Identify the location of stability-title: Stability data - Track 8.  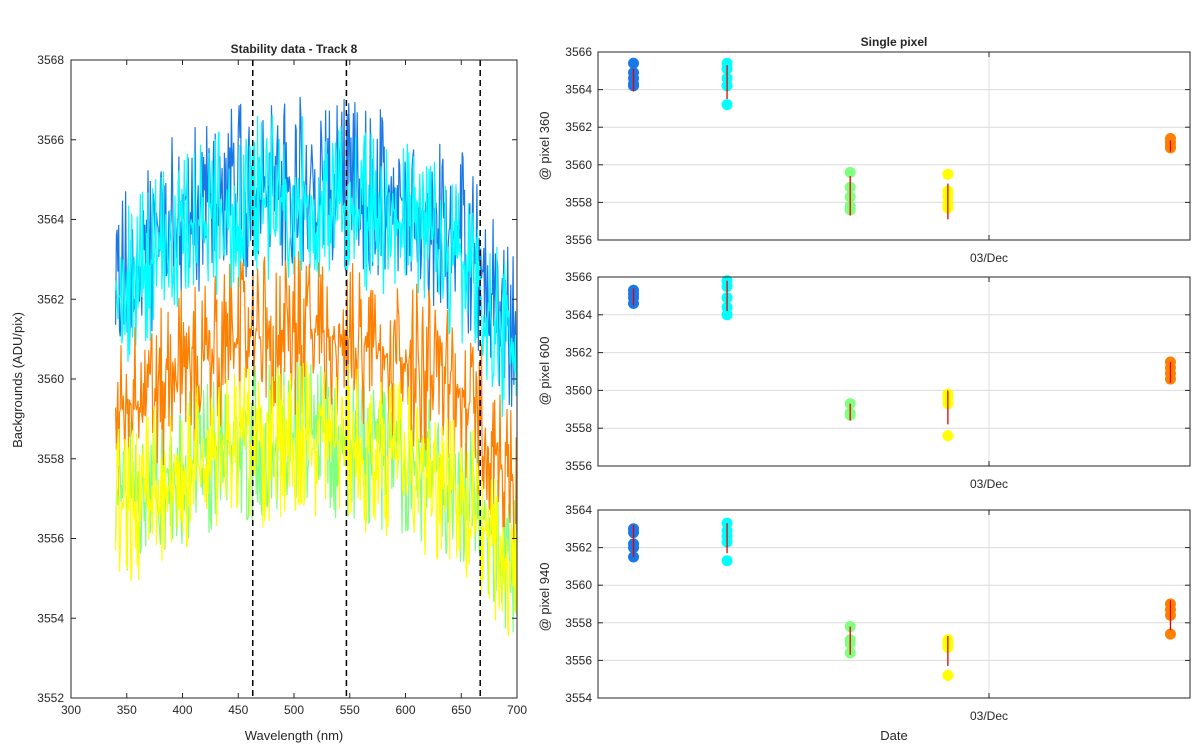
(294, 49).